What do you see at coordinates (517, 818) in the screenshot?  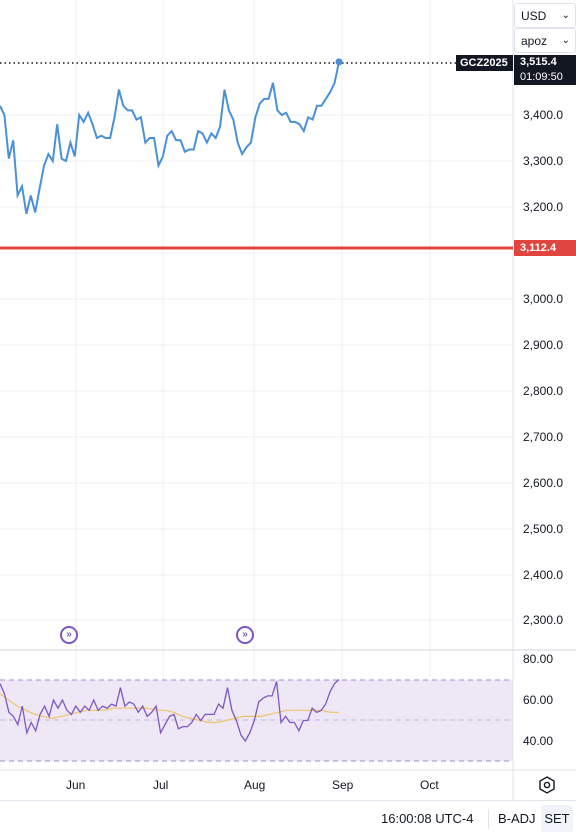 I see `back-adjust-toggle: B-ADJ` at bounding box center [517, 818].